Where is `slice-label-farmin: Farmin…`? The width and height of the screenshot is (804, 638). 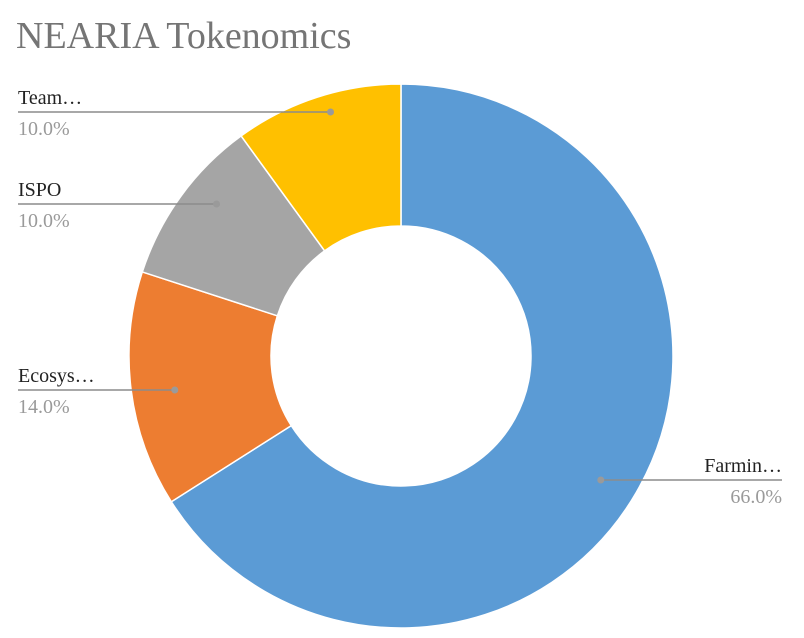 slice-label-farmin: Farmin… is located at coordinates (743, 466).